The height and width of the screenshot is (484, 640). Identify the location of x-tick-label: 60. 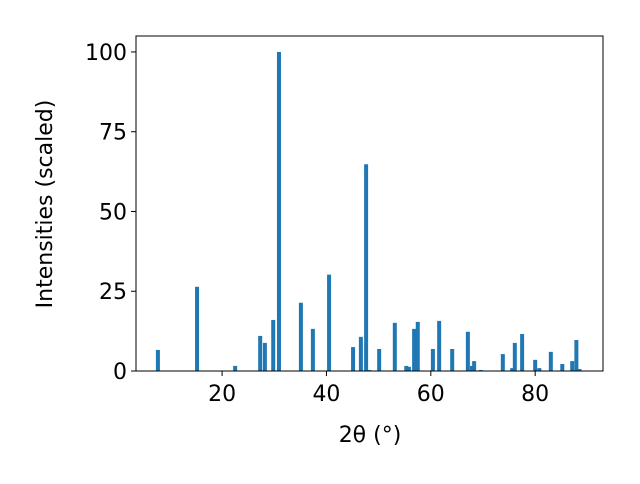
(431, 394).